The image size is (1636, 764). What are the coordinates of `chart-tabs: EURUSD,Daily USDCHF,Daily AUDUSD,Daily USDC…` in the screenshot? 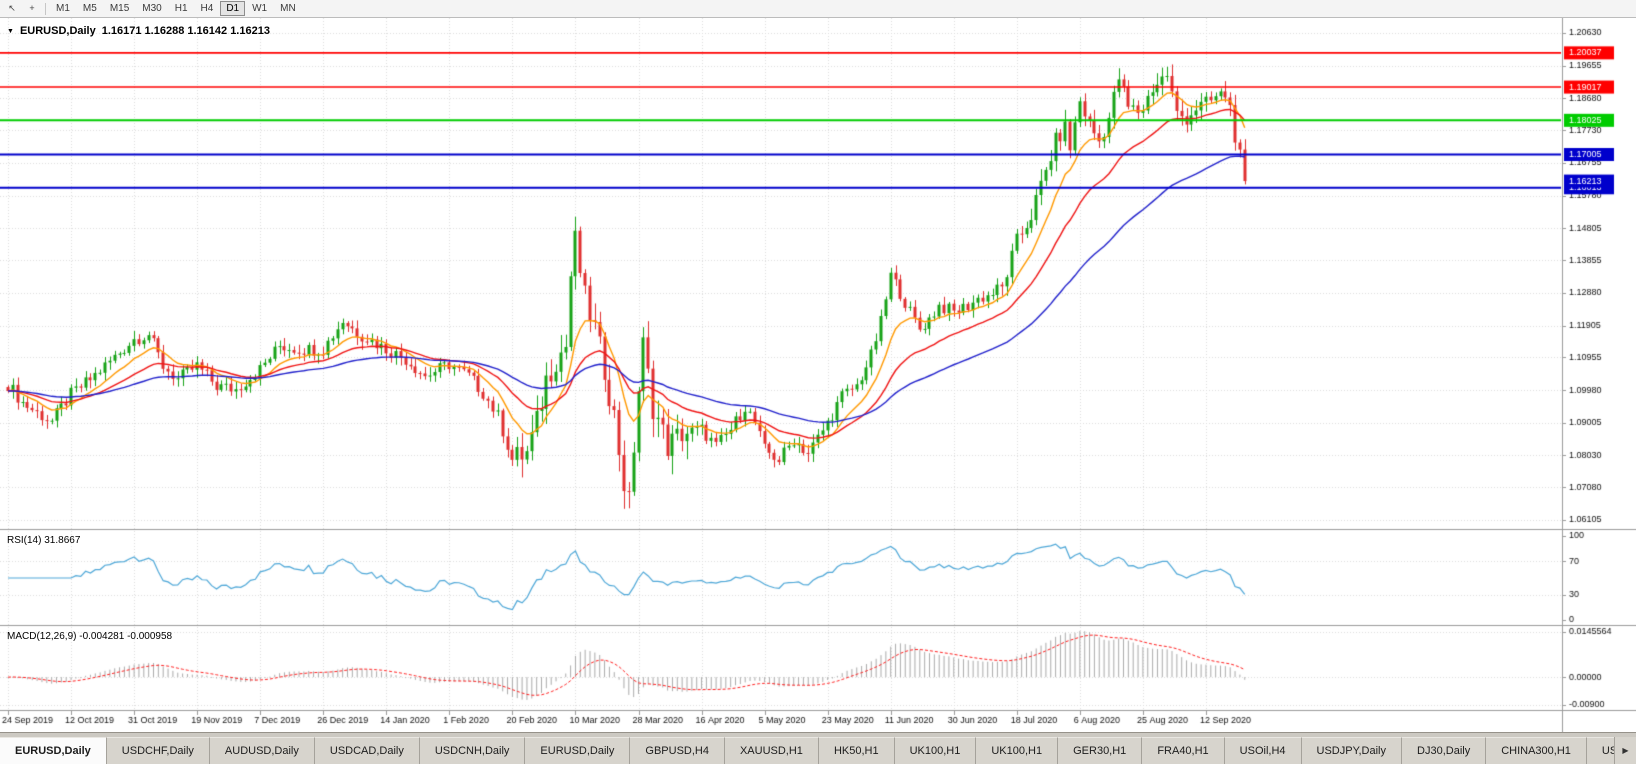 It's located at (807, 750).